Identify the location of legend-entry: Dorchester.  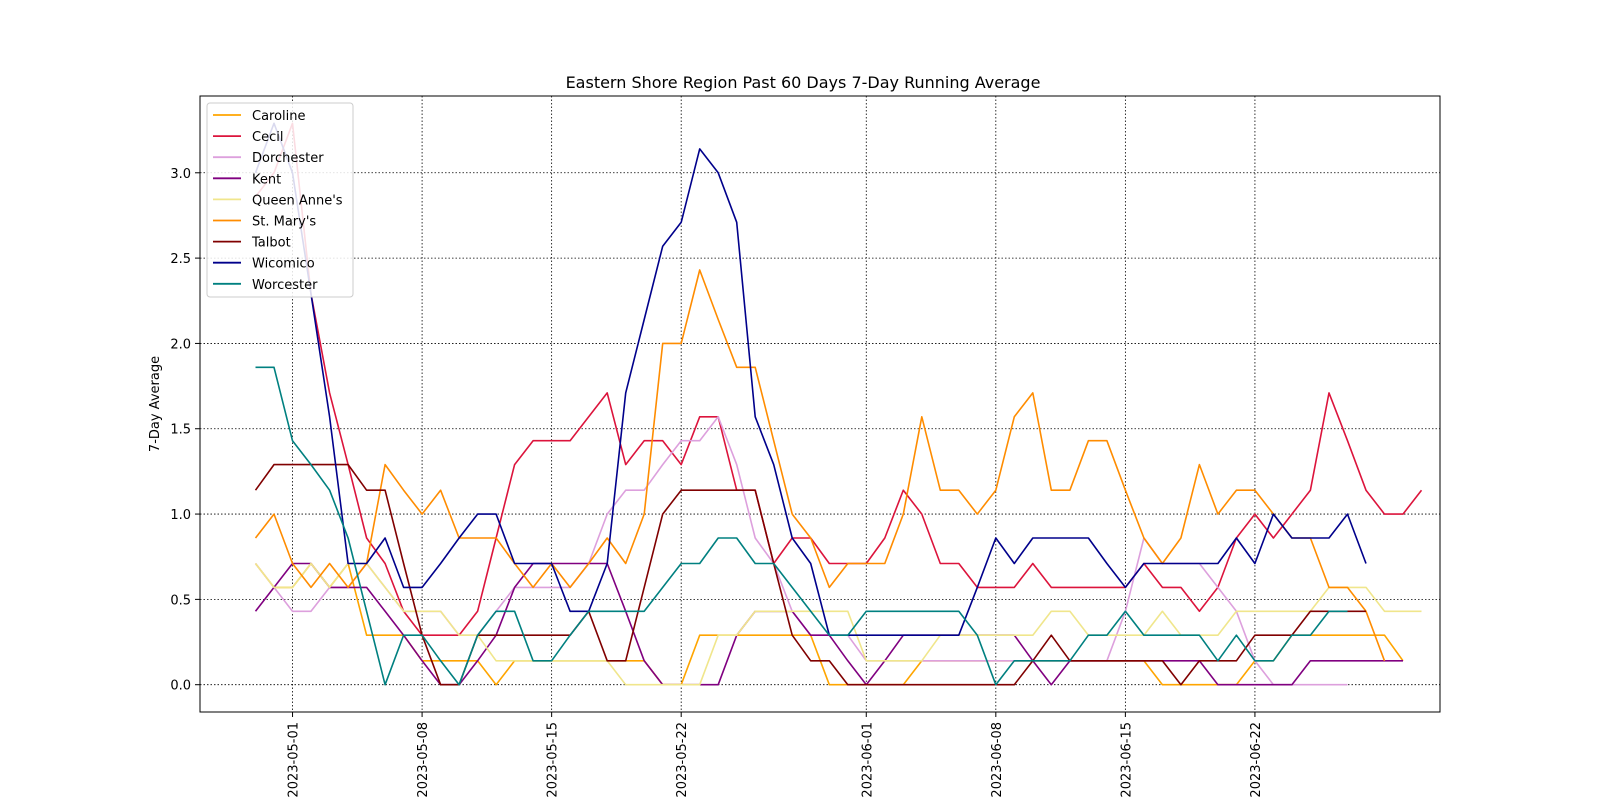
(288, 158).